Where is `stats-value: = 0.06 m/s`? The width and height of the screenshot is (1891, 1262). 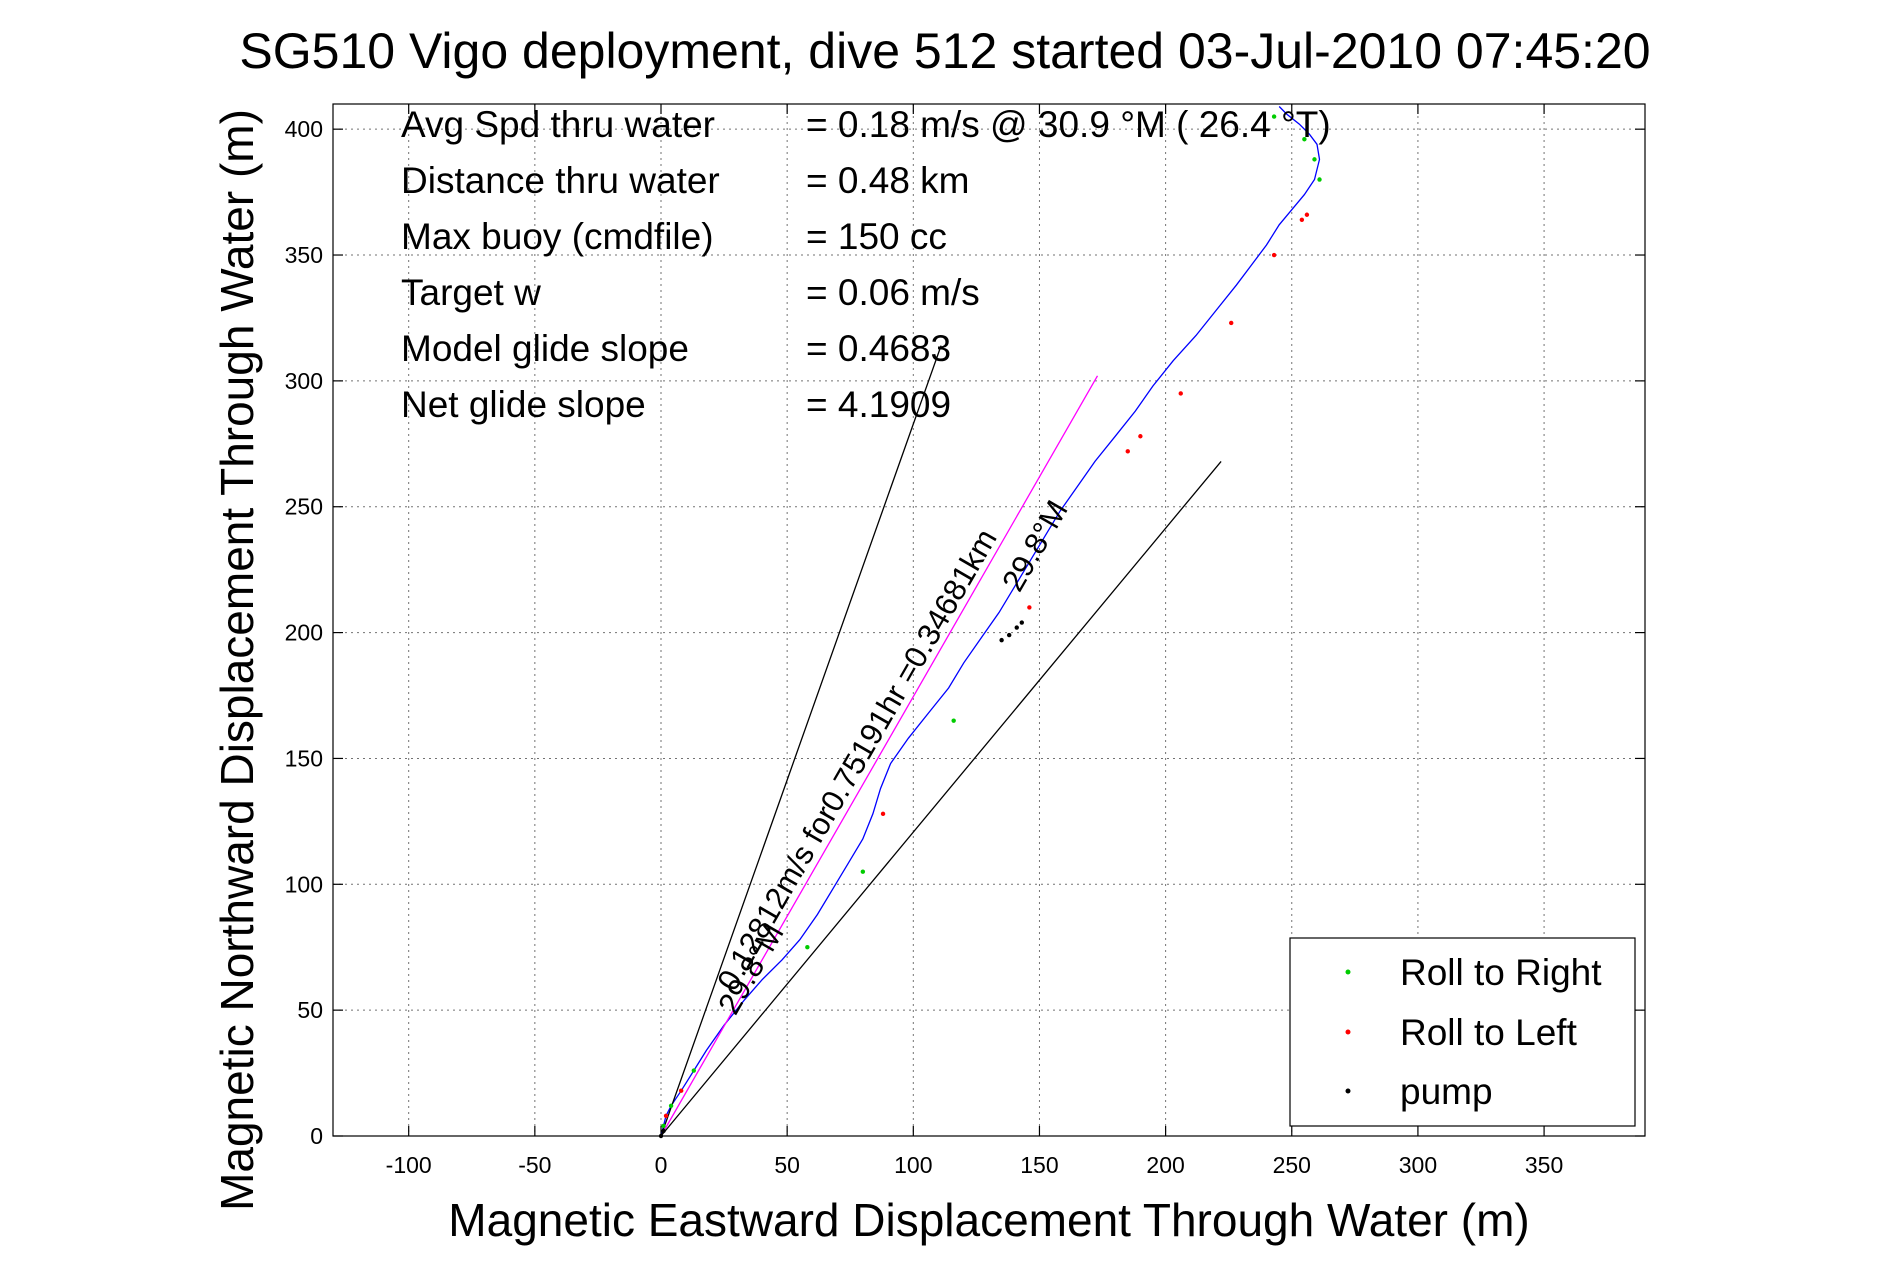
stats-value: = 0.06 m/s is located at coordinates (893, 292).